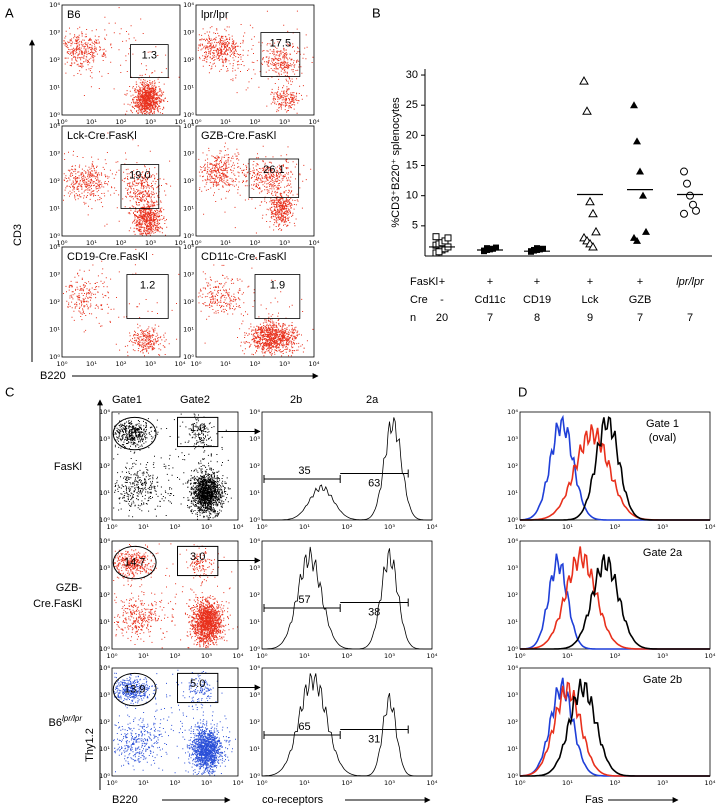  I want to click on row-label-sup: lpr/lpr, so click(72, 718).